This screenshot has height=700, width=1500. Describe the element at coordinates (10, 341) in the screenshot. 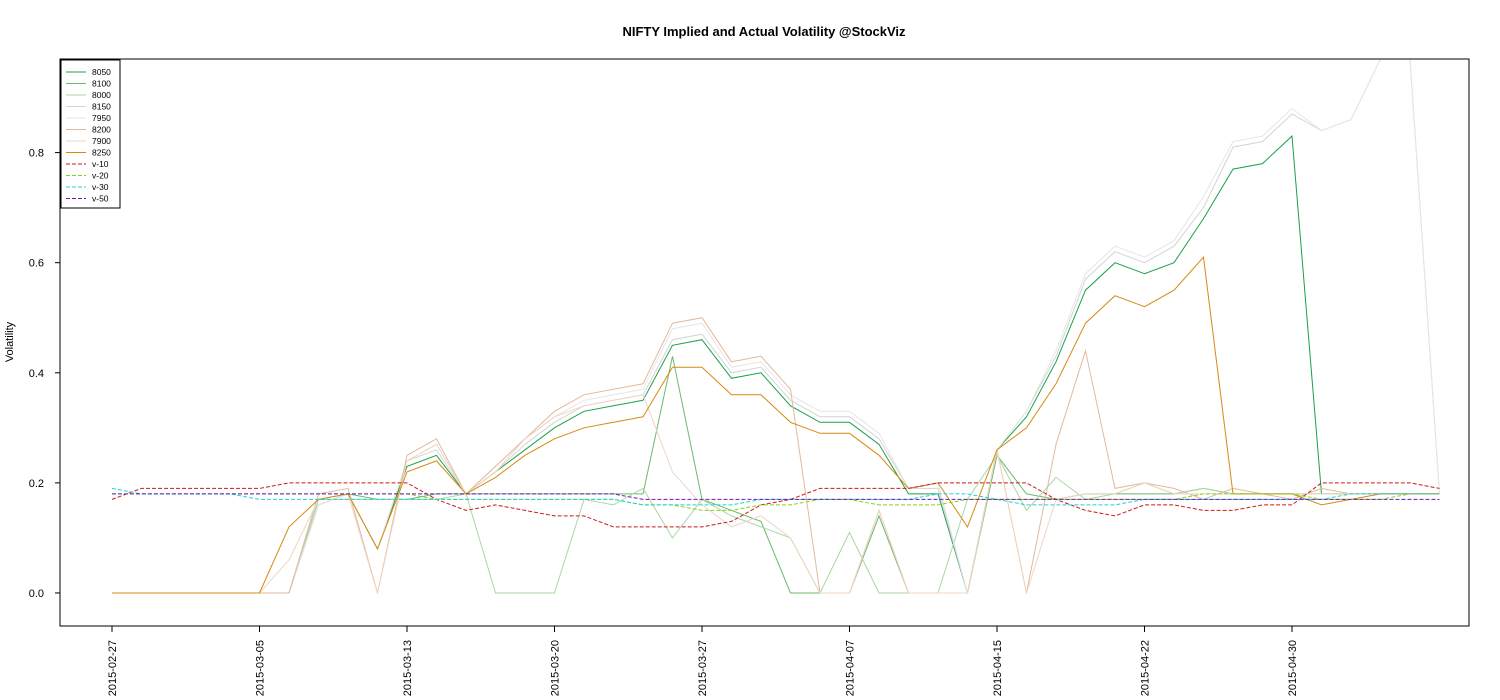

I see `y-axis-label: Volatility` at that location.